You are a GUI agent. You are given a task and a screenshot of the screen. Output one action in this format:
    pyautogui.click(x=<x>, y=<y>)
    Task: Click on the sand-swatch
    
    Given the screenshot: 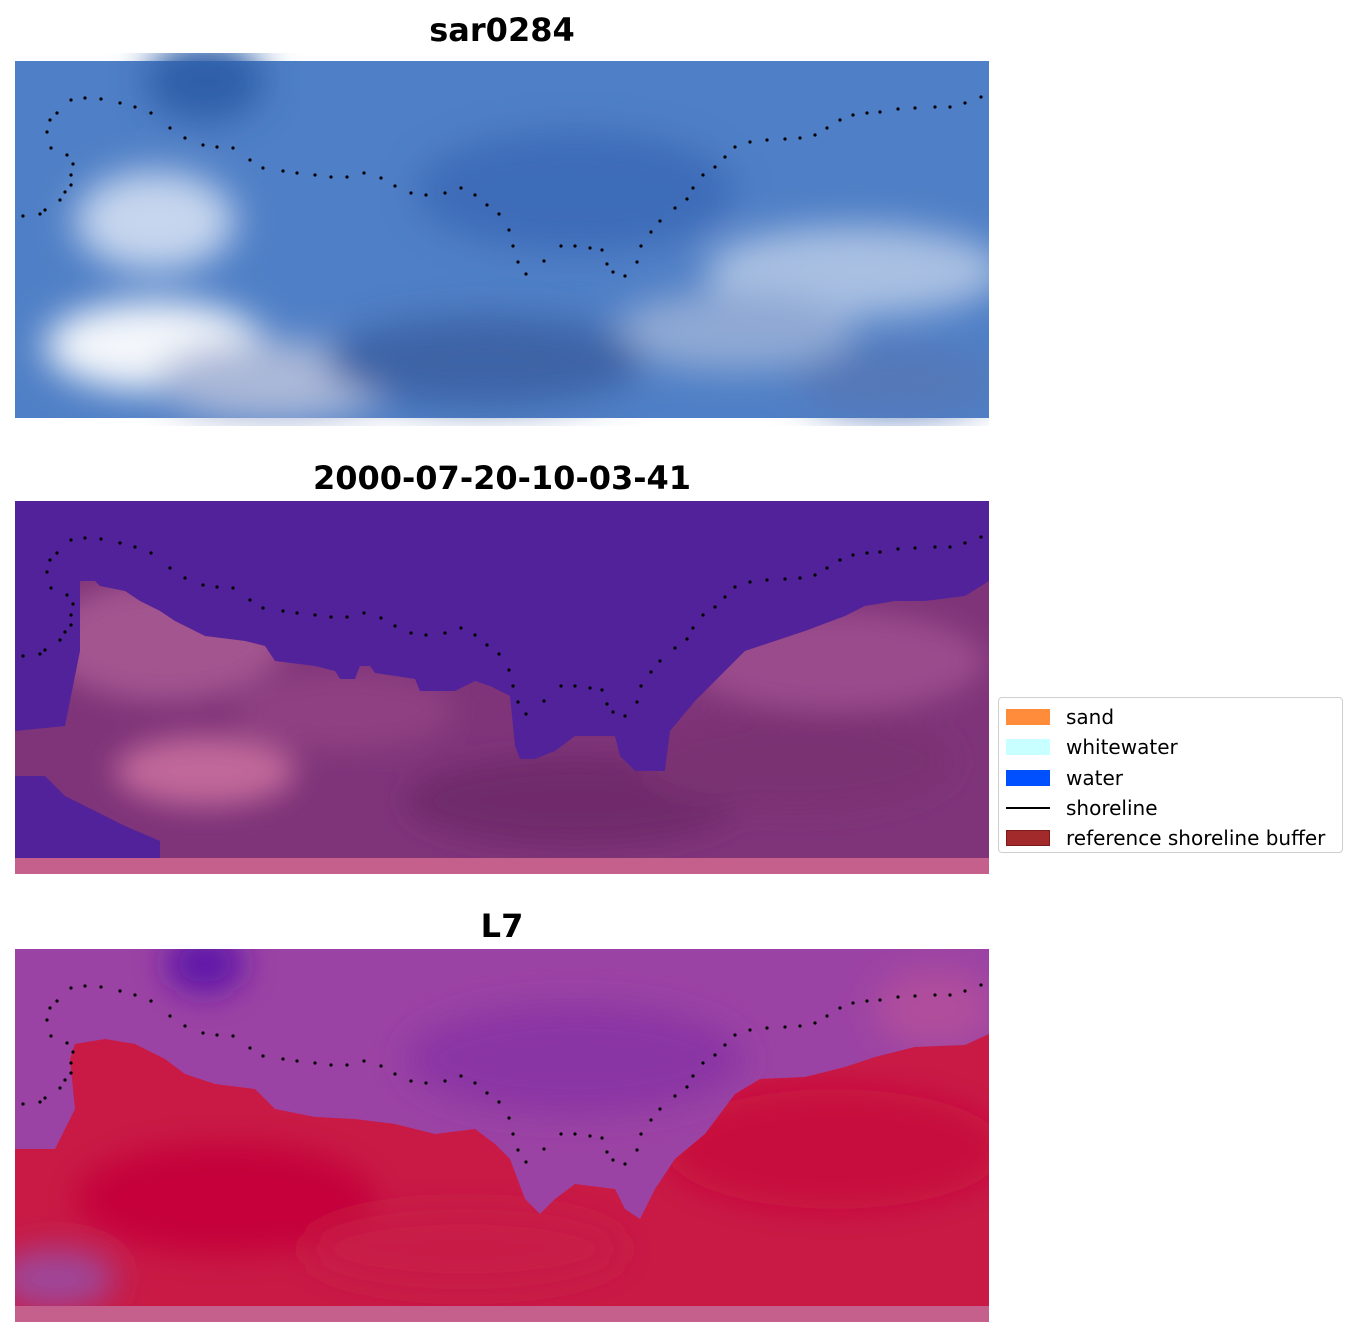 What is the action you would take?
    pyautogui.click(x=1028, y=717)
    